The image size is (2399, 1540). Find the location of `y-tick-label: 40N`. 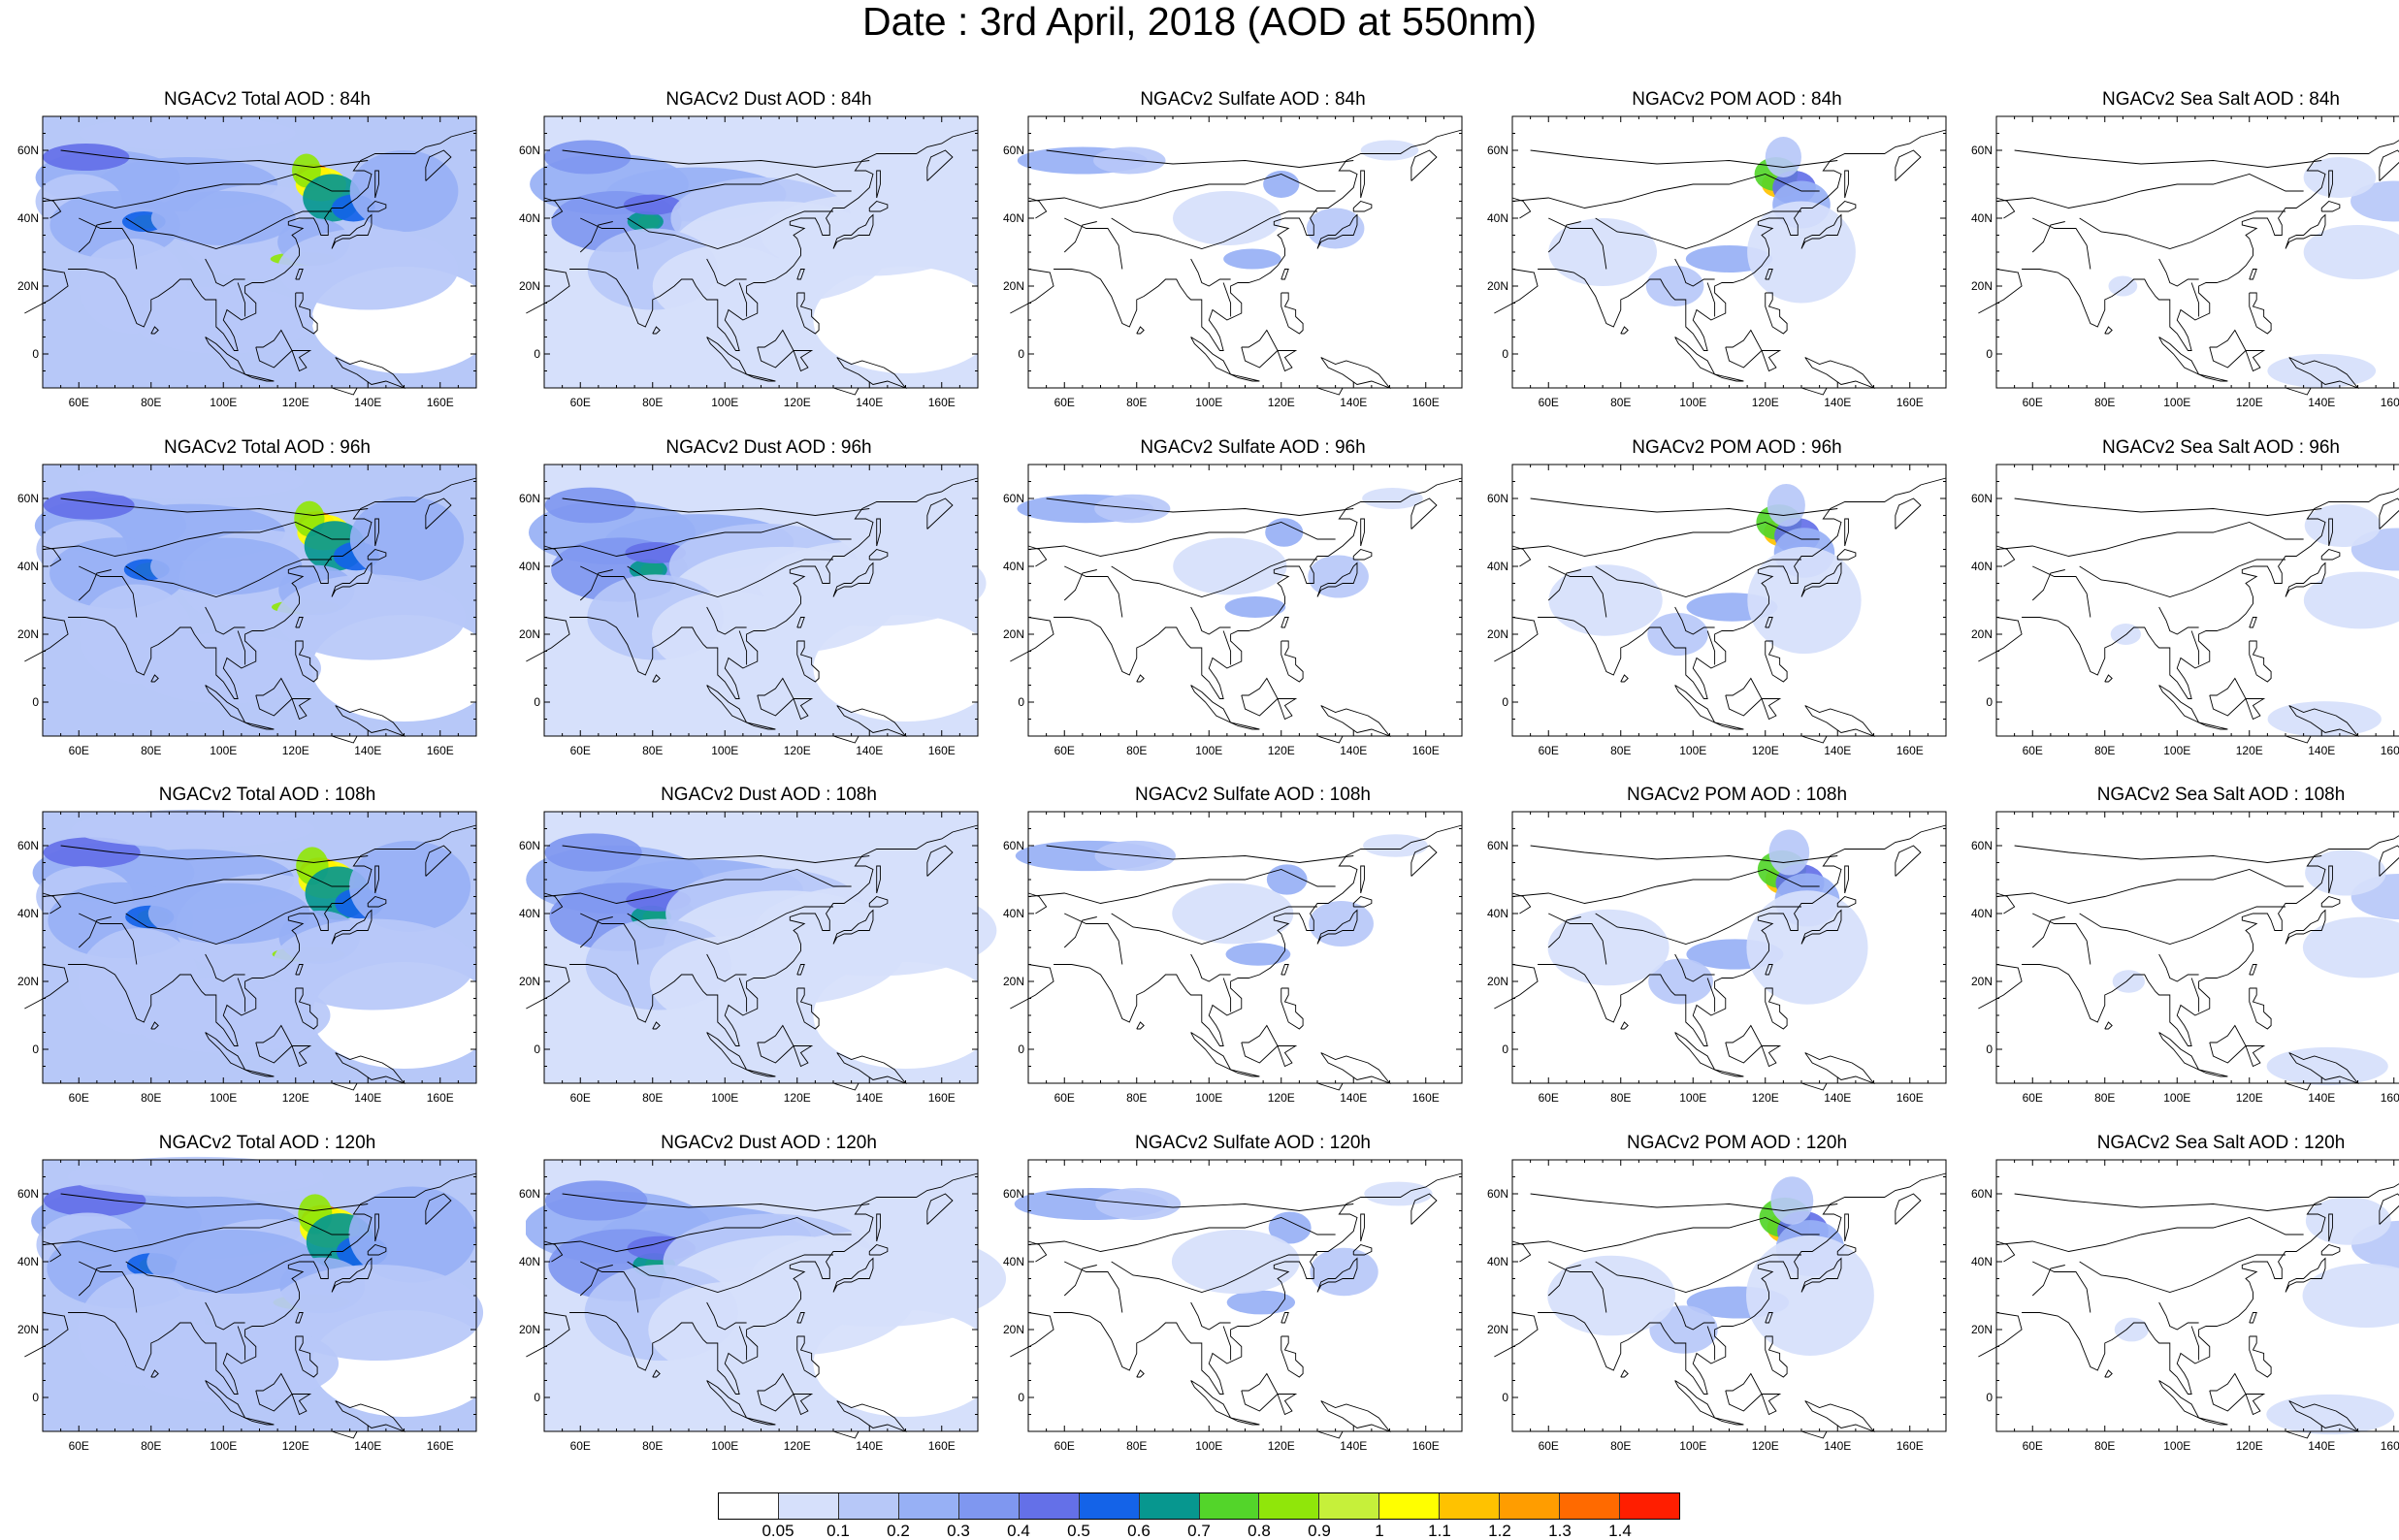

y-tick-label: 40N is located at coordinates (1013, 218).